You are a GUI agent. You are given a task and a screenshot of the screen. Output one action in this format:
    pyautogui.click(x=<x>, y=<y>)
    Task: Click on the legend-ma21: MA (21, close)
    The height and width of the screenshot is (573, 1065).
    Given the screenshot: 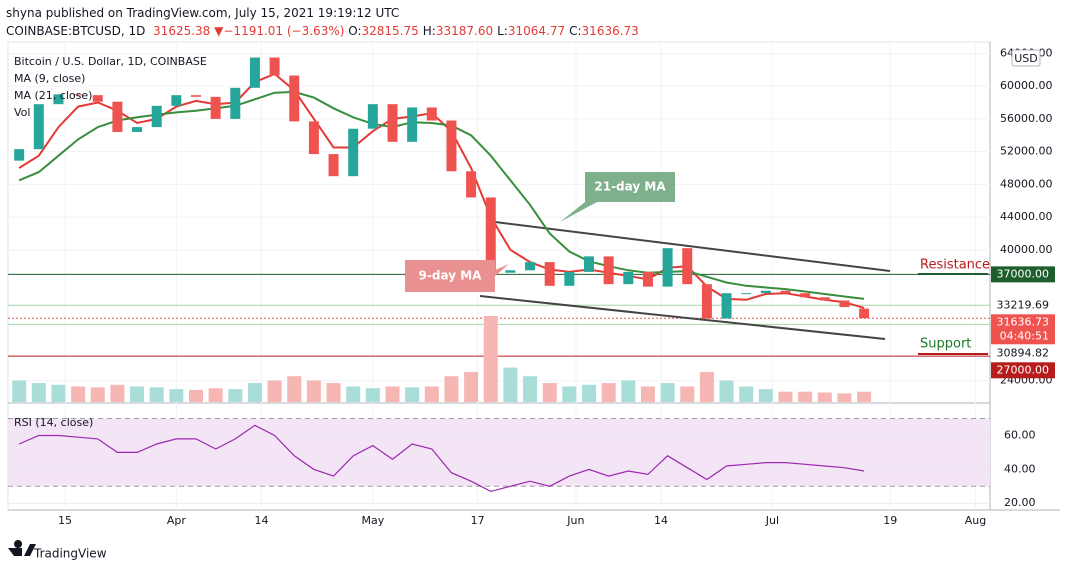 What is the action you would take?
    pyautogui.click(x=53, y=95)
    